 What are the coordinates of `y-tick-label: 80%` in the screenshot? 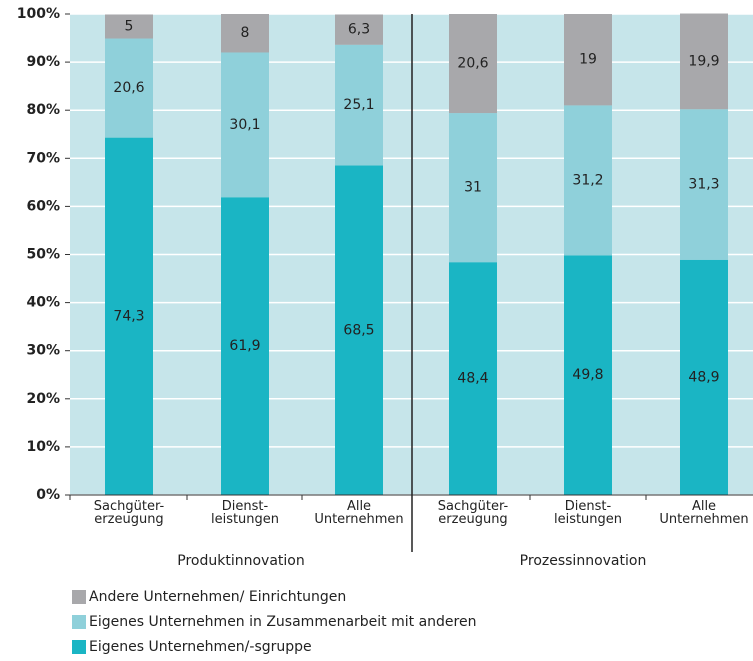 It's located at (43, 110).